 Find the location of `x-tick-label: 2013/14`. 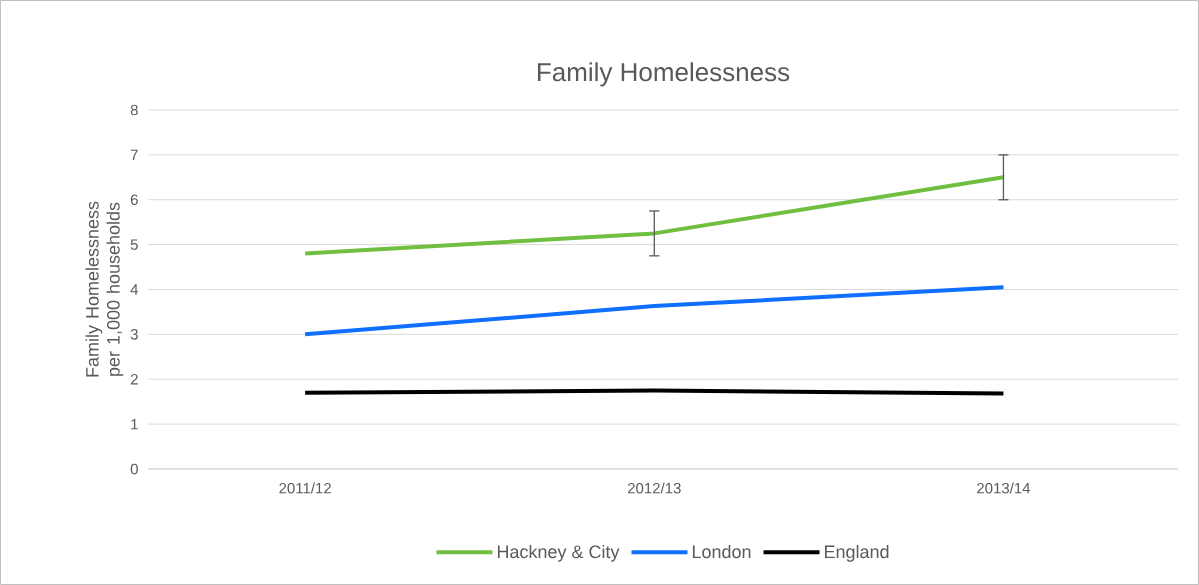

x-tick-label: 2013/14 is located at coordinates (1004, 488).